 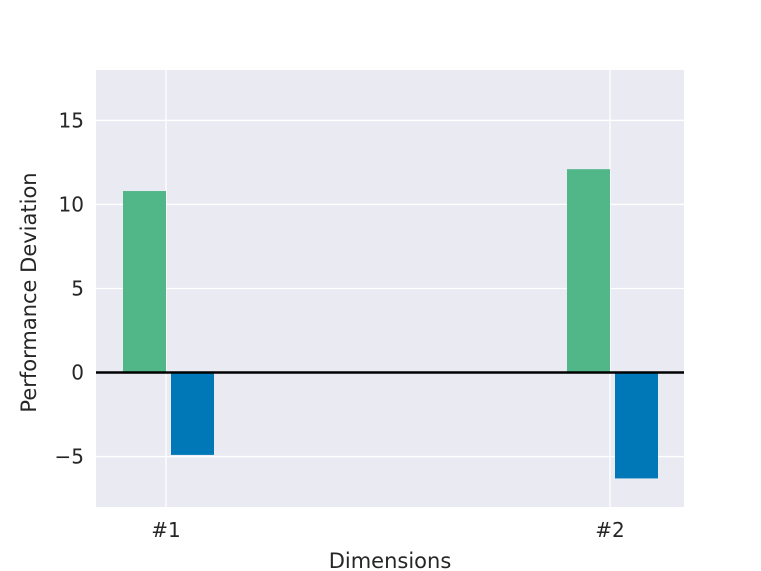 I want to click on y-tick-label: 0, so click(x=77, y=373).